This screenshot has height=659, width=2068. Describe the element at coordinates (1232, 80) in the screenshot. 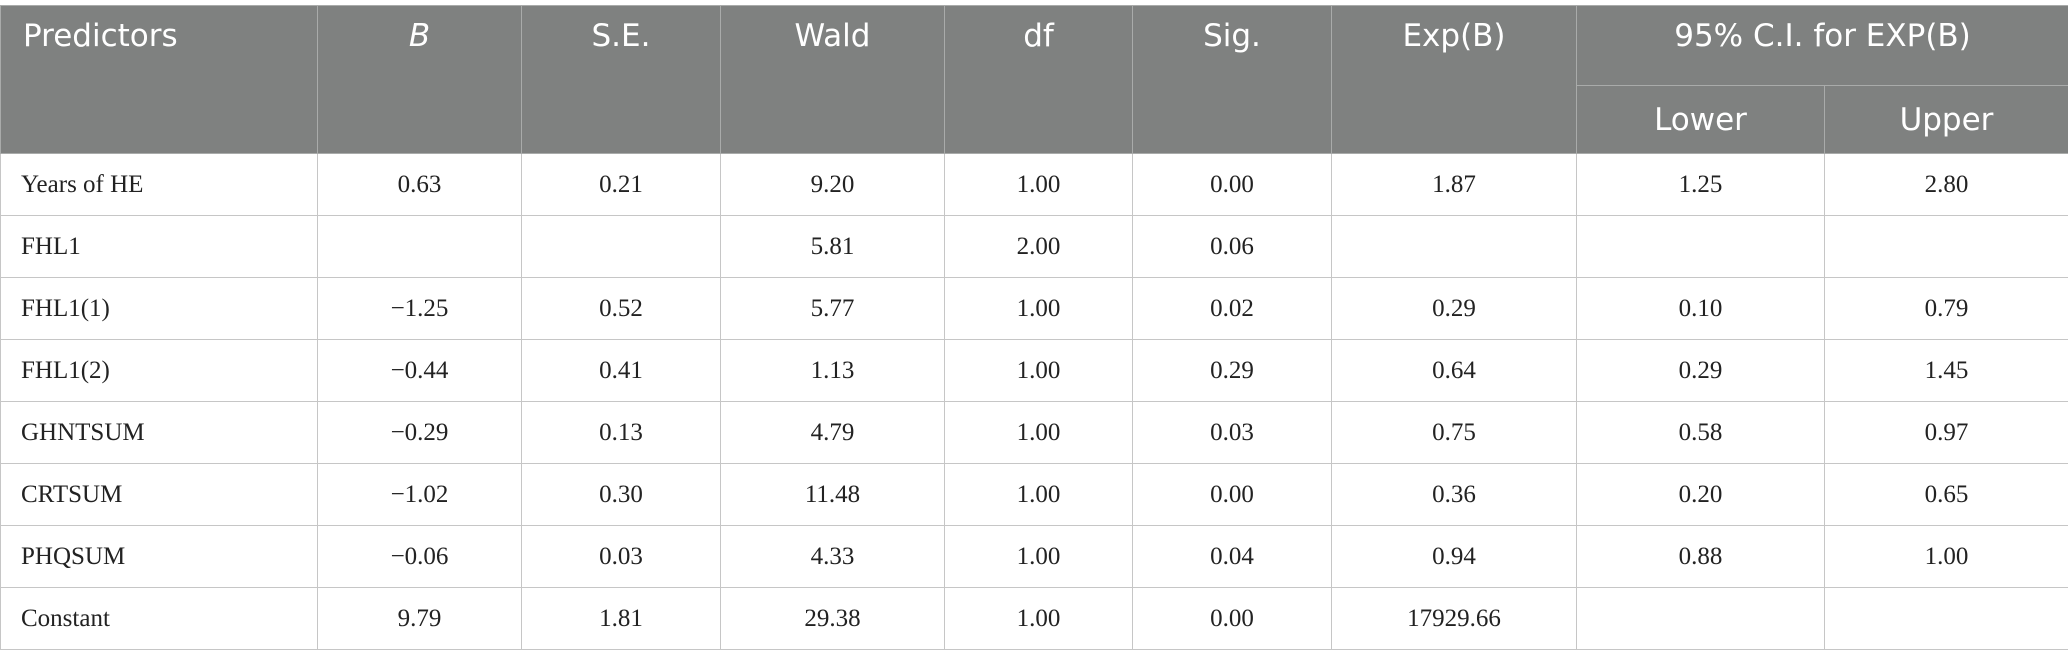

I see `column-header: Sig.` at that location.